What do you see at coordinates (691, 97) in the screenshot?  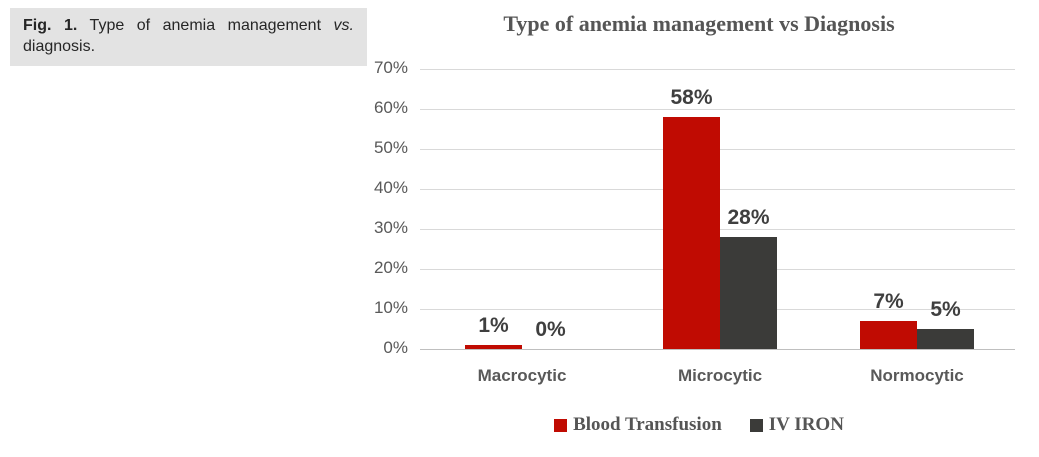 I see `data-label-microcytic-blood-transfusion: 58%` at bounding box center [691, 97].